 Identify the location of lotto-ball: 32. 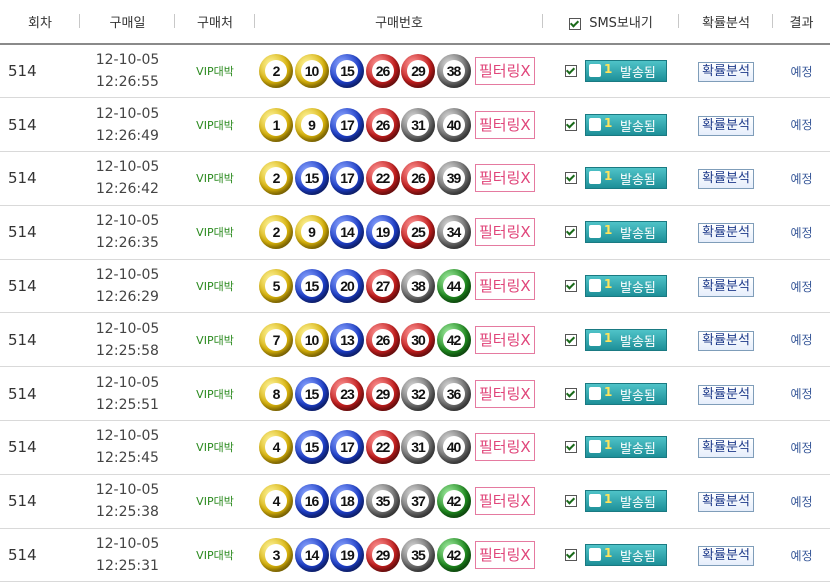
(418, 393).